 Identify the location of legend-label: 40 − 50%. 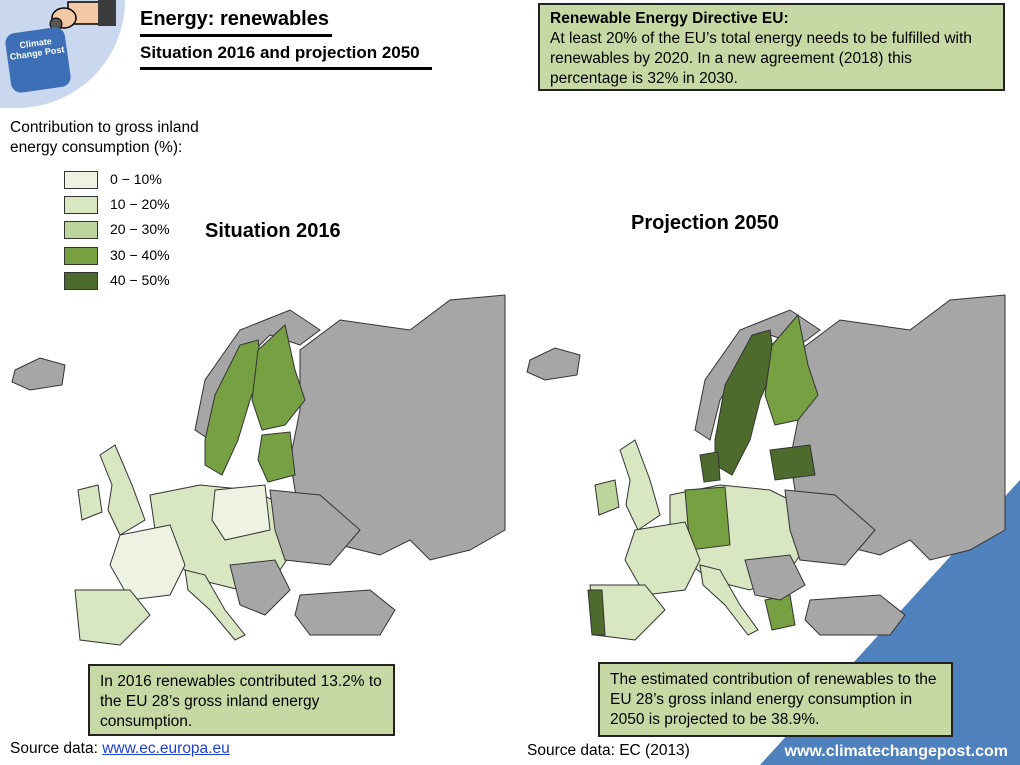
(140, 280).